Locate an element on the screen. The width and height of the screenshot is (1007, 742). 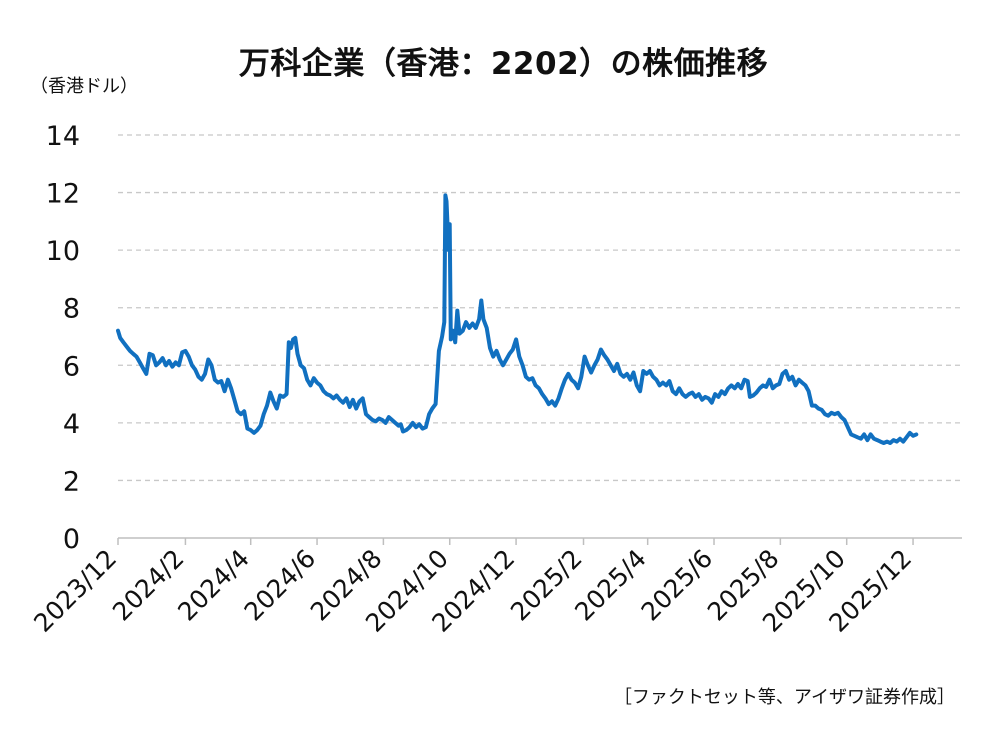
source-note: ［ファクトセット等、アイザワ証券作成］ is located at coordinates (784, 697).